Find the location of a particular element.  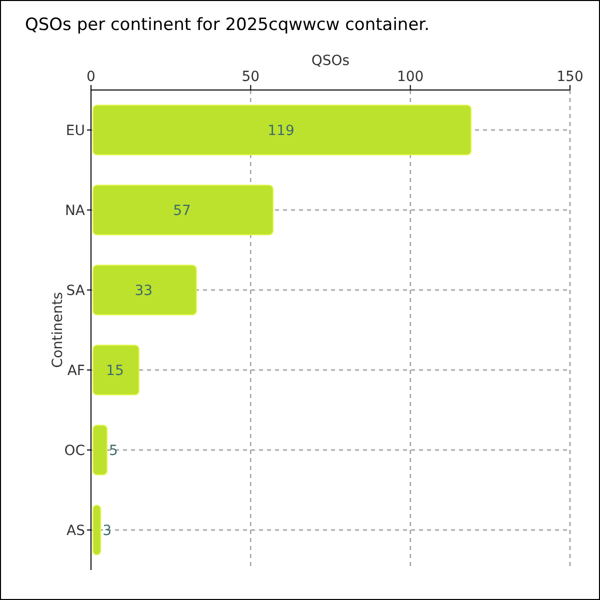

data-label: 15 is located at coordinates (115, 370).